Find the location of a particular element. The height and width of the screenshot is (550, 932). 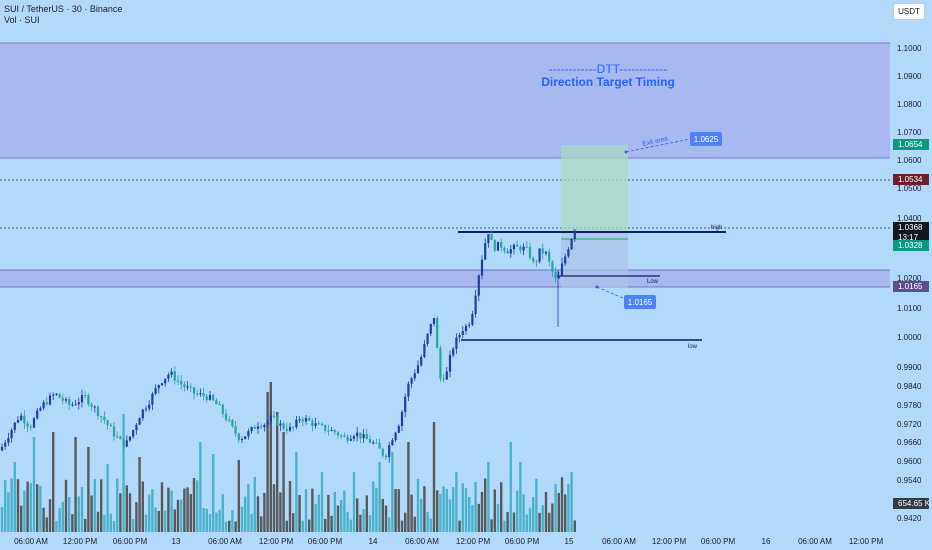

y-tick-label: 1.0100 is located at coordinates (909, 308).